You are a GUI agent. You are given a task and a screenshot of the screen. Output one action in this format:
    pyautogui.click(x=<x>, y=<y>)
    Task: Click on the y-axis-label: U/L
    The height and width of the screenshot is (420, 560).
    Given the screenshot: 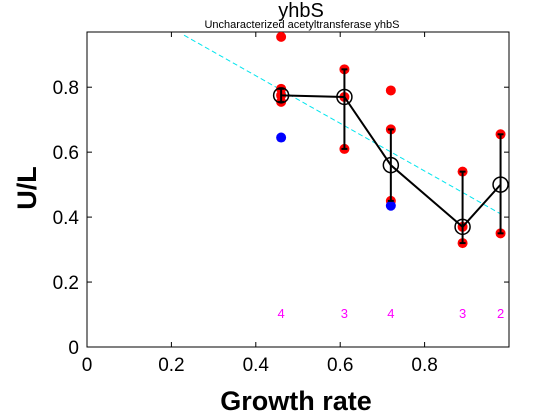 What is the action you would take?
    pyautogui.click(x=27, y=188)
    